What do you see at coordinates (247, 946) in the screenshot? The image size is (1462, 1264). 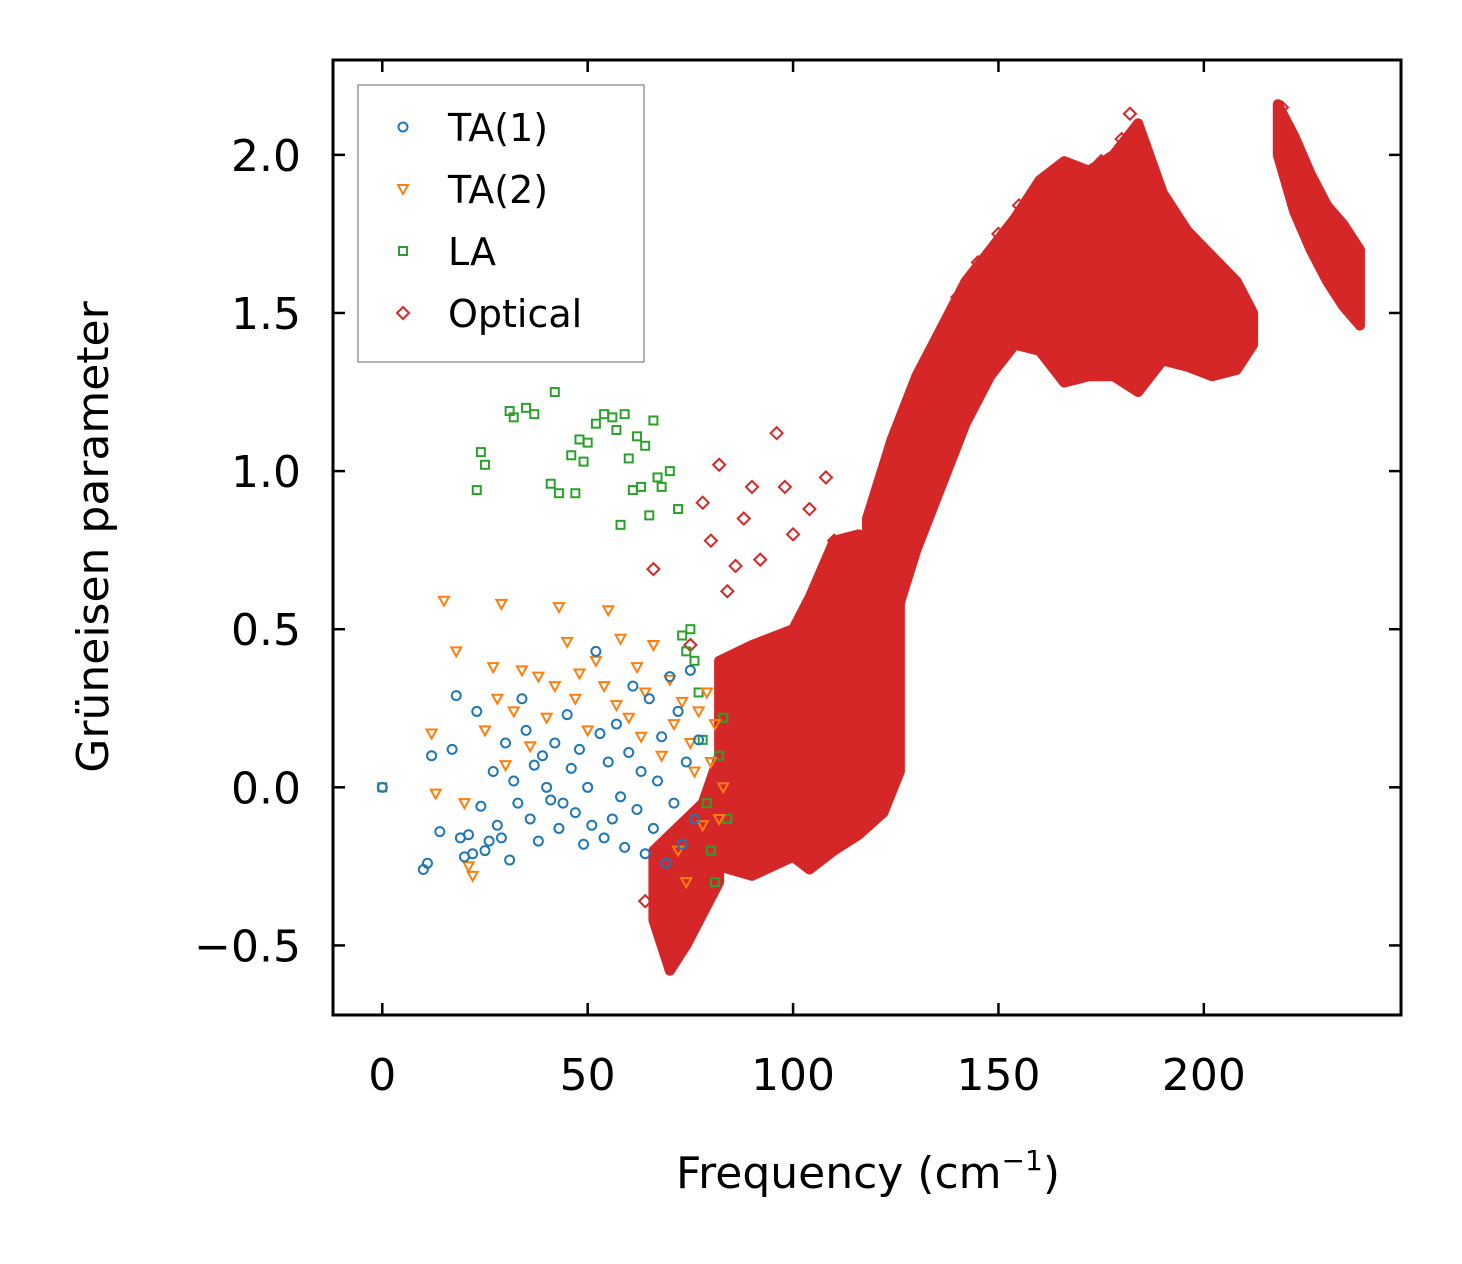 I see `y-tick-label: −0.5` at bounding box center [247, 946].